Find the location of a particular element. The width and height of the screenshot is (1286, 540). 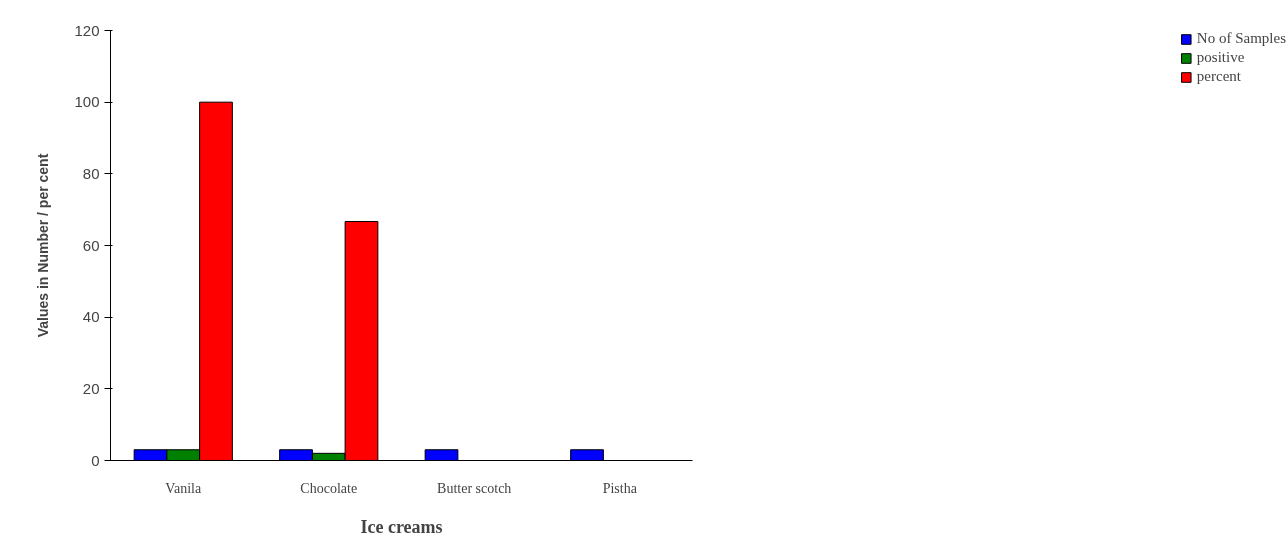

y-tick-label: 100 is located at coordinates (87, 102).